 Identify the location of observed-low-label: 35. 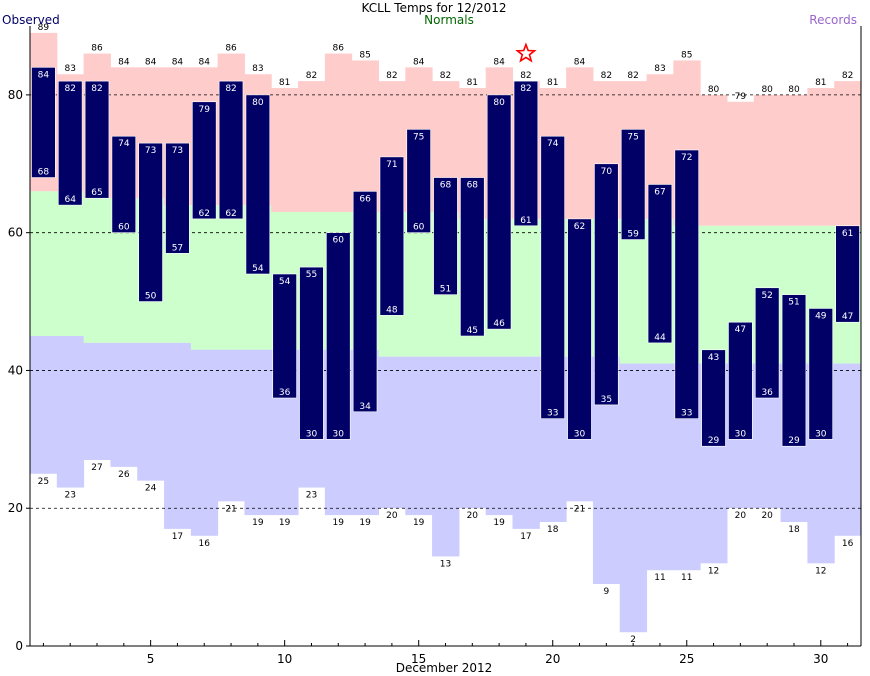
(606, 400).